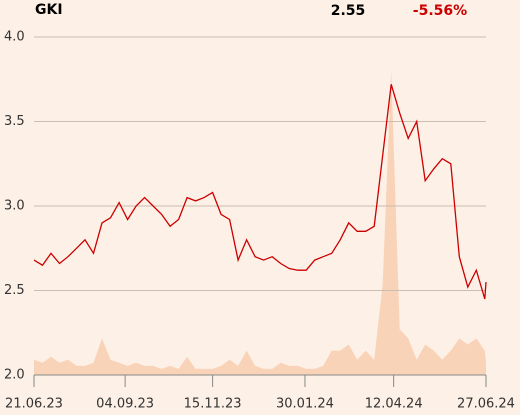 The width and height of the screenshot is (520, 415). I want to click on y-tick-label: 2.5, so click(14, 290).